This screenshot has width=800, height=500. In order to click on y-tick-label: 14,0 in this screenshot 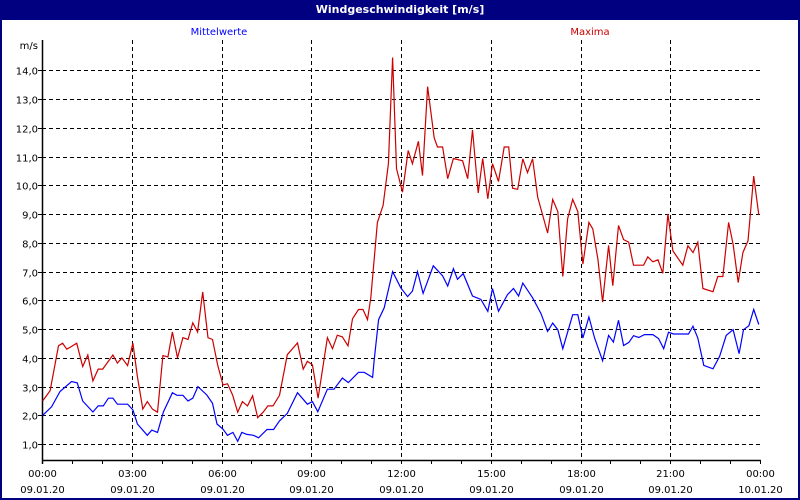, I will do `click(27, 72)`.